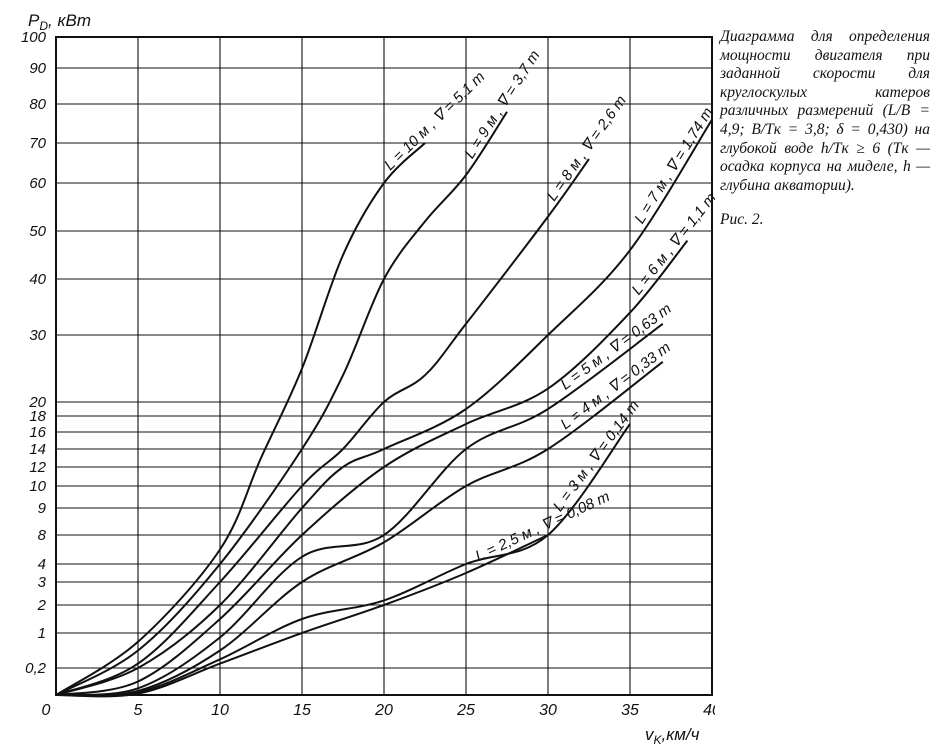  Describe the element at coordinates (42, 605) in the screenshot. I see `y-tick-label: 2` at that location.